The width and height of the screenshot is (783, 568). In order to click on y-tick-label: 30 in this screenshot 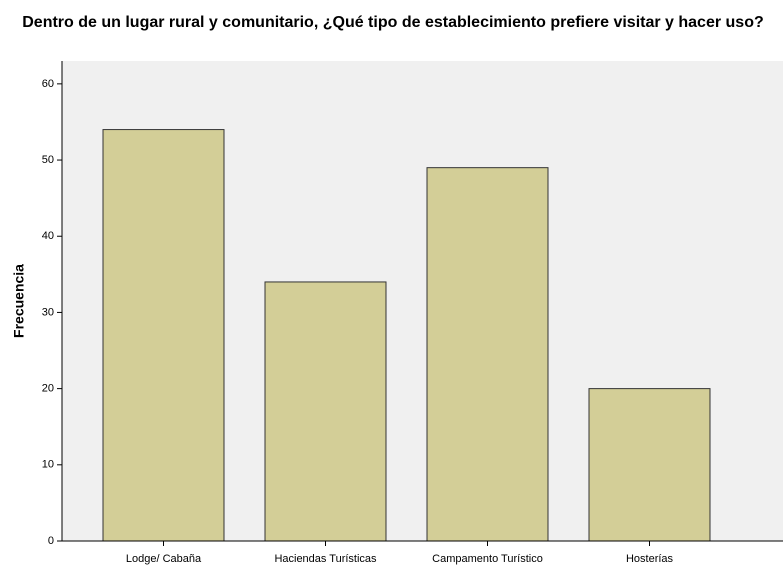, I will do `click(48, 312)`.